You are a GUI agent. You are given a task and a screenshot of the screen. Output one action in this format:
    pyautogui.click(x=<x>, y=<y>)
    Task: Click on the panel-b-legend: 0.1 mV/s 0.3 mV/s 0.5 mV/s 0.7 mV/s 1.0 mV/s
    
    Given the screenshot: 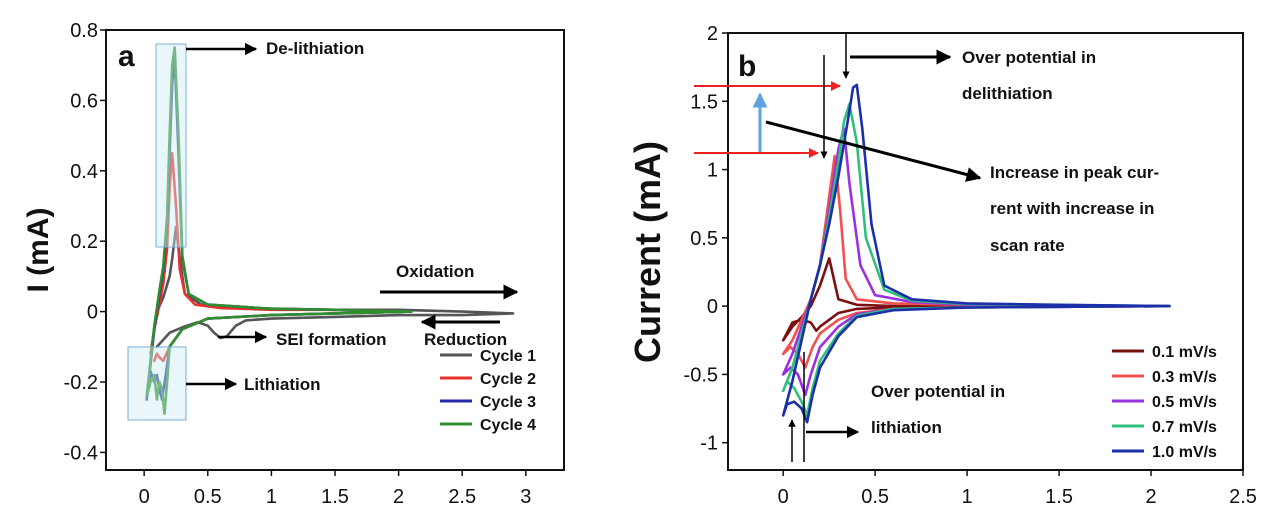 What is the action you would take?
    pyautogui.click(x=1164, y=402)
    